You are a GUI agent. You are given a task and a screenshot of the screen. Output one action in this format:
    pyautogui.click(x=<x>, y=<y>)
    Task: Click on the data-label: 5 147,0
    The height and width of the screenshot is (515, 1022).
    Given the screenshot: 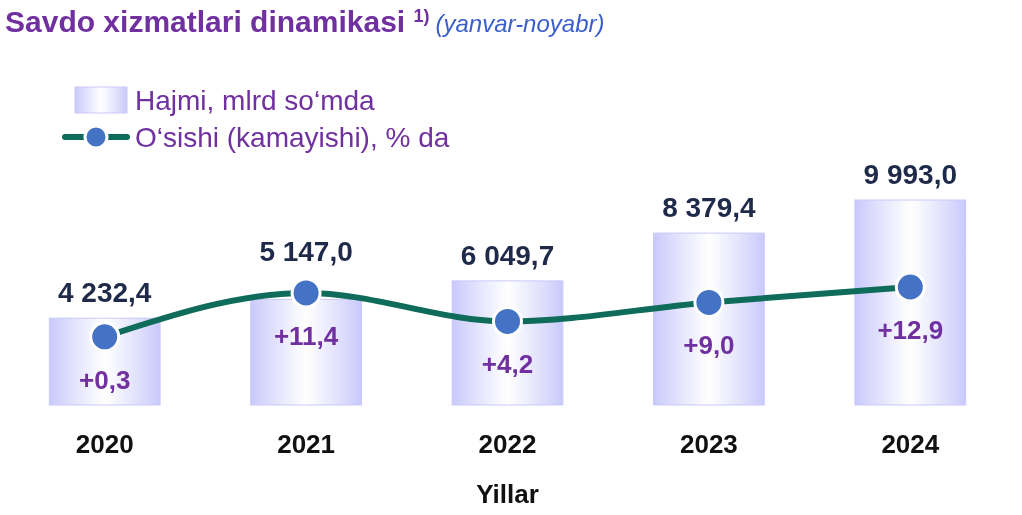 What is the action you would take?
    pyautogui.click(x=306, y=251)
    